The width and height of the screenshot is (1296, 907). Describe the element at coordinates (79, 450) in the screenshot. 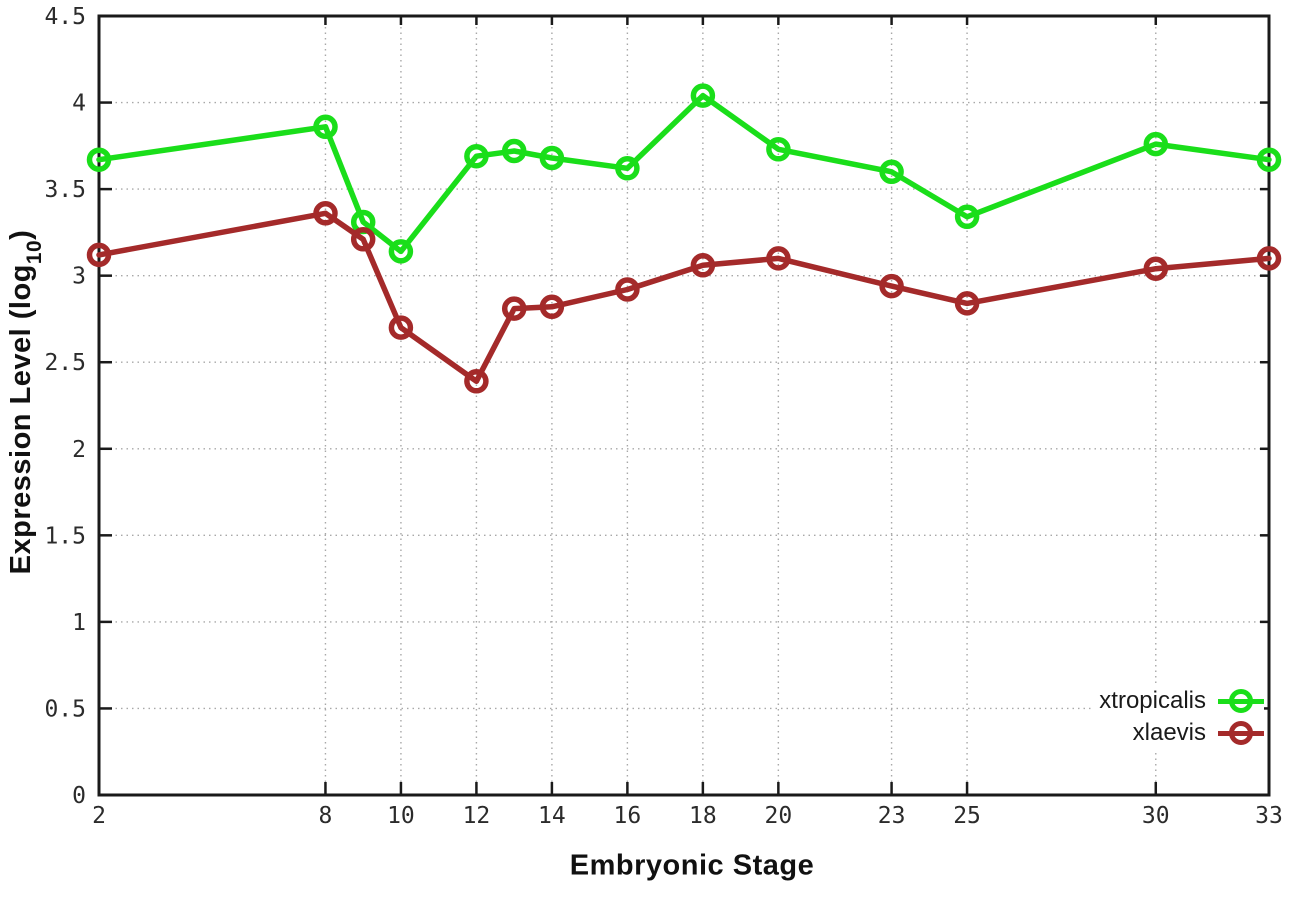

I see `y-tick-label: 2` at that location.